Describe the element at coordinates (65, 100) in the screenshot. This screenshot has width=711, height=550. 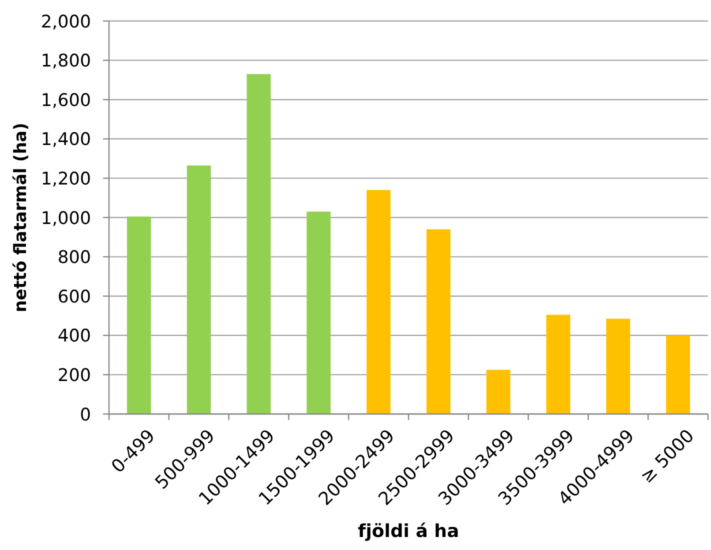
I see `y-tick-label: 1,600` at that location.